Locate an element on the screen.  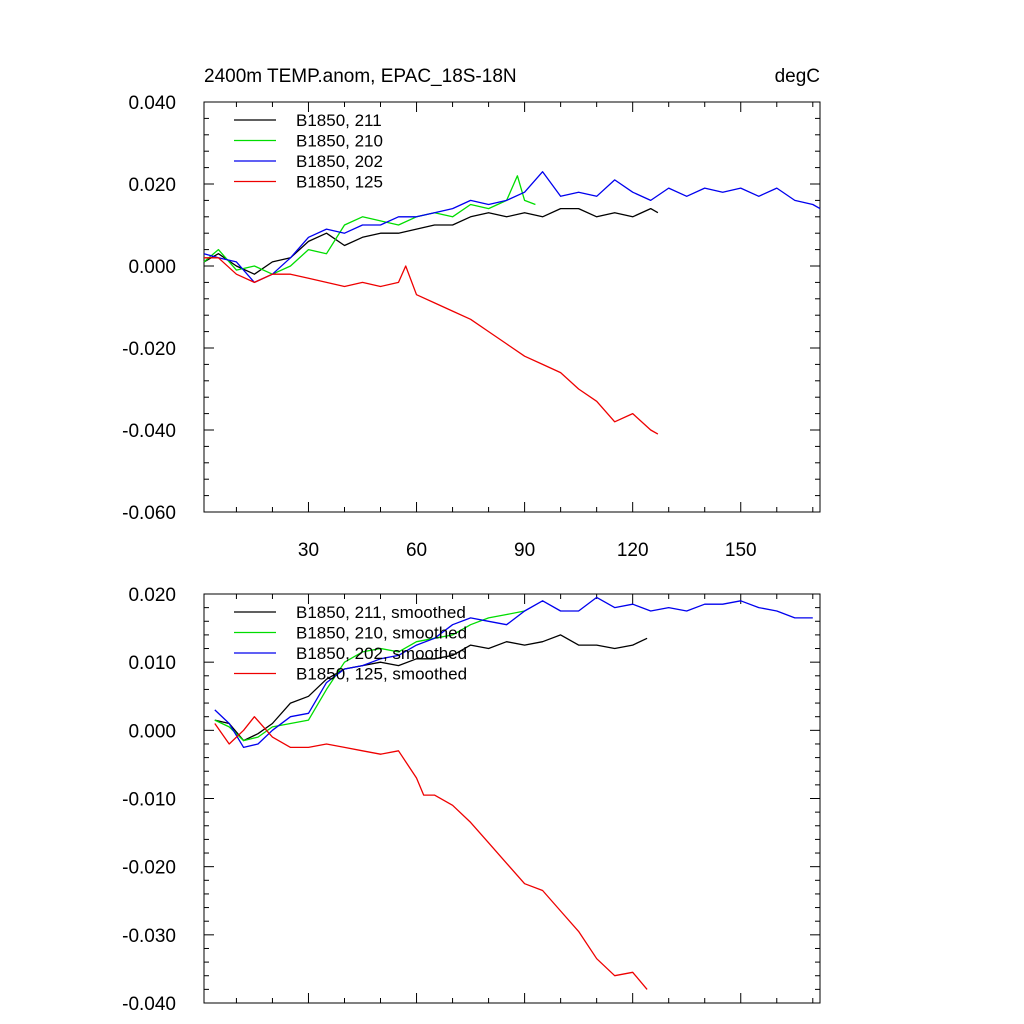
ytick-label: 0.010 is located at coordinates (152, 663).